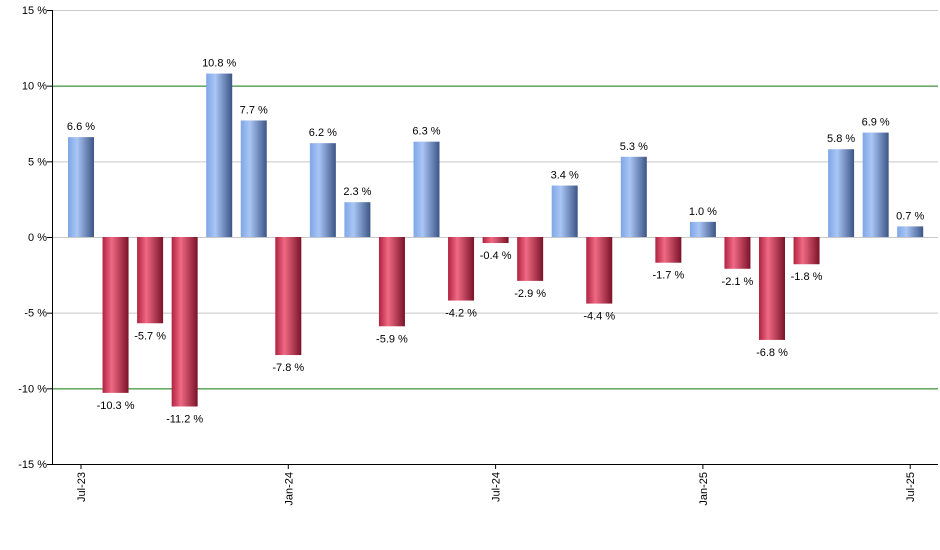  Describe the element at coordinates (426, 132) in the screenshot. I see `bar-value-label: 6.3 %` at that location.